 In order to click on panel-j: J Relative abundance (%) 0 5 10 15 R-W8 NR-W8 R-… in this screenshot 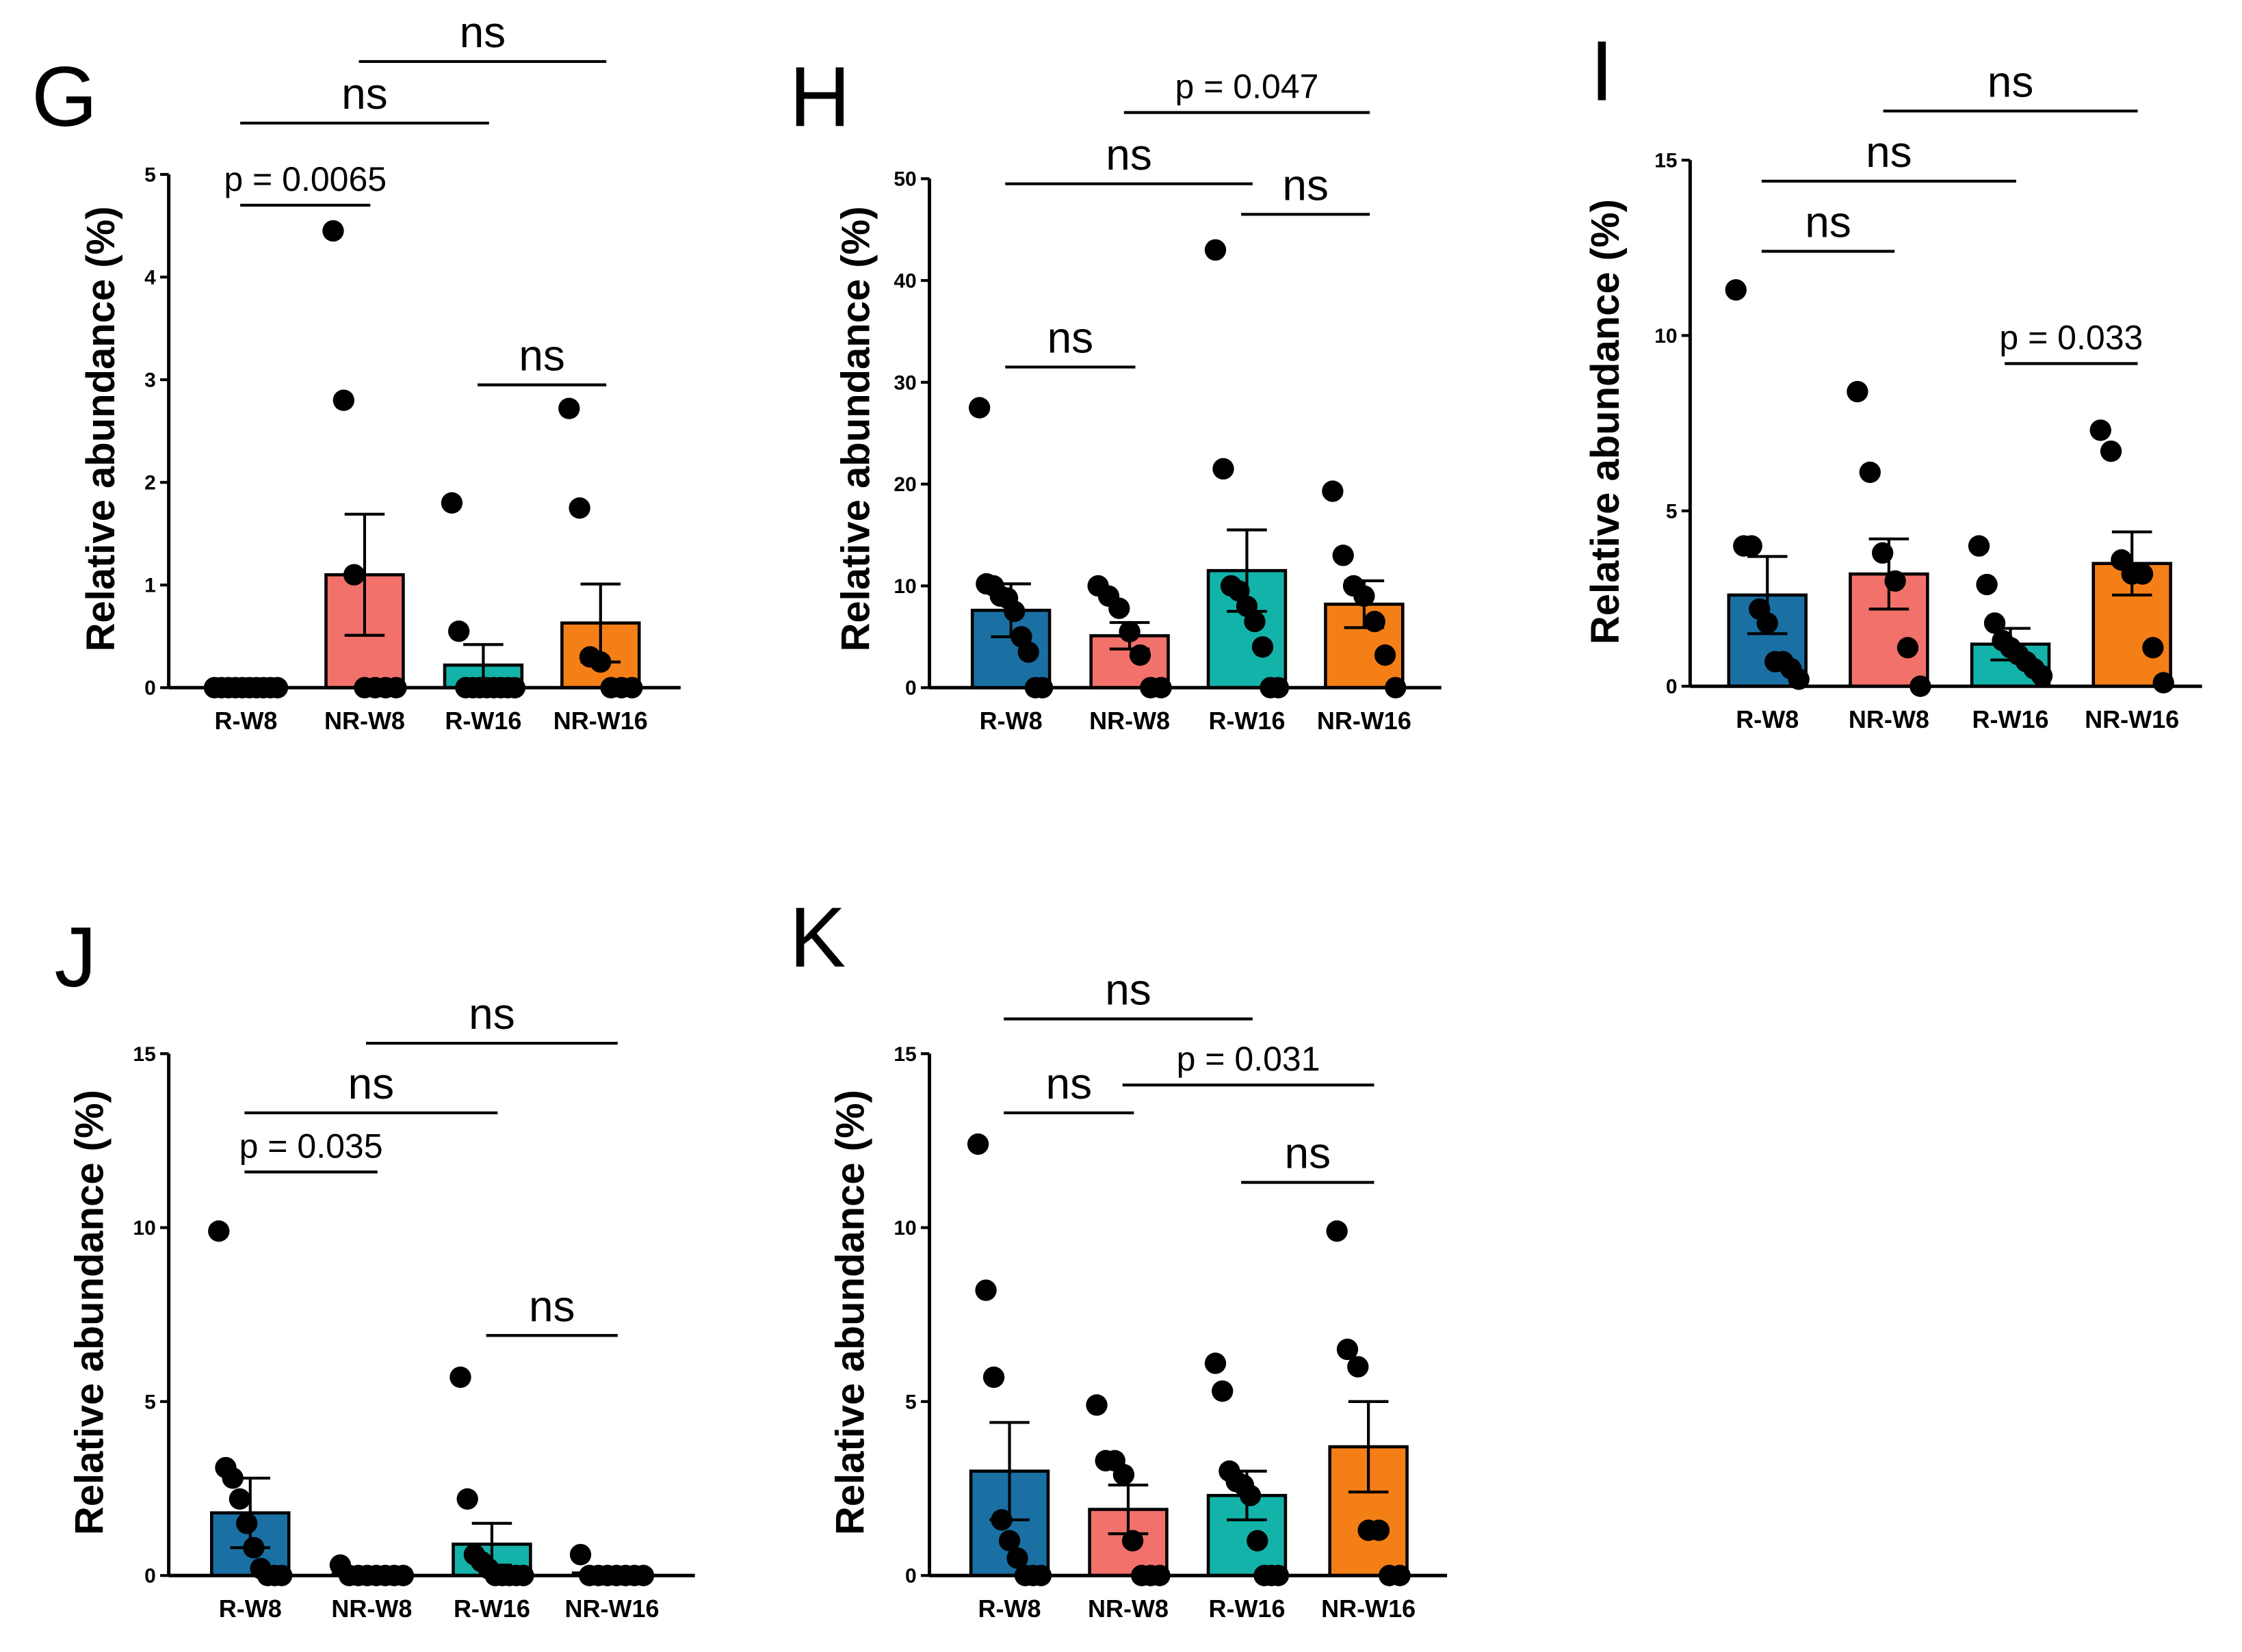, I will do `click(375, 1266)`.